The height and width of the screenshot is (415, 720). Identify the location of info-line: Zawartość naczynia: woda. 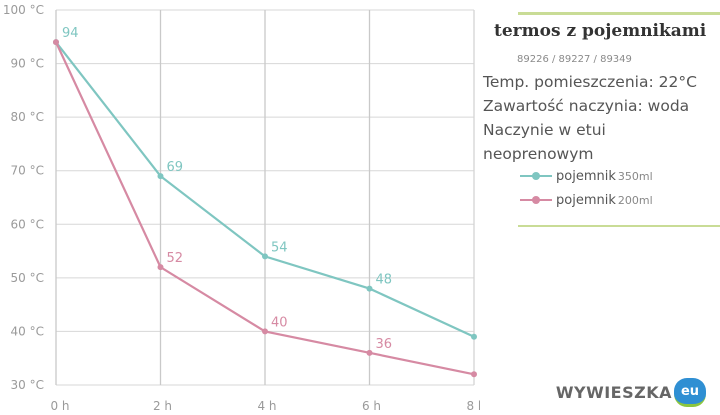
(586, 106).